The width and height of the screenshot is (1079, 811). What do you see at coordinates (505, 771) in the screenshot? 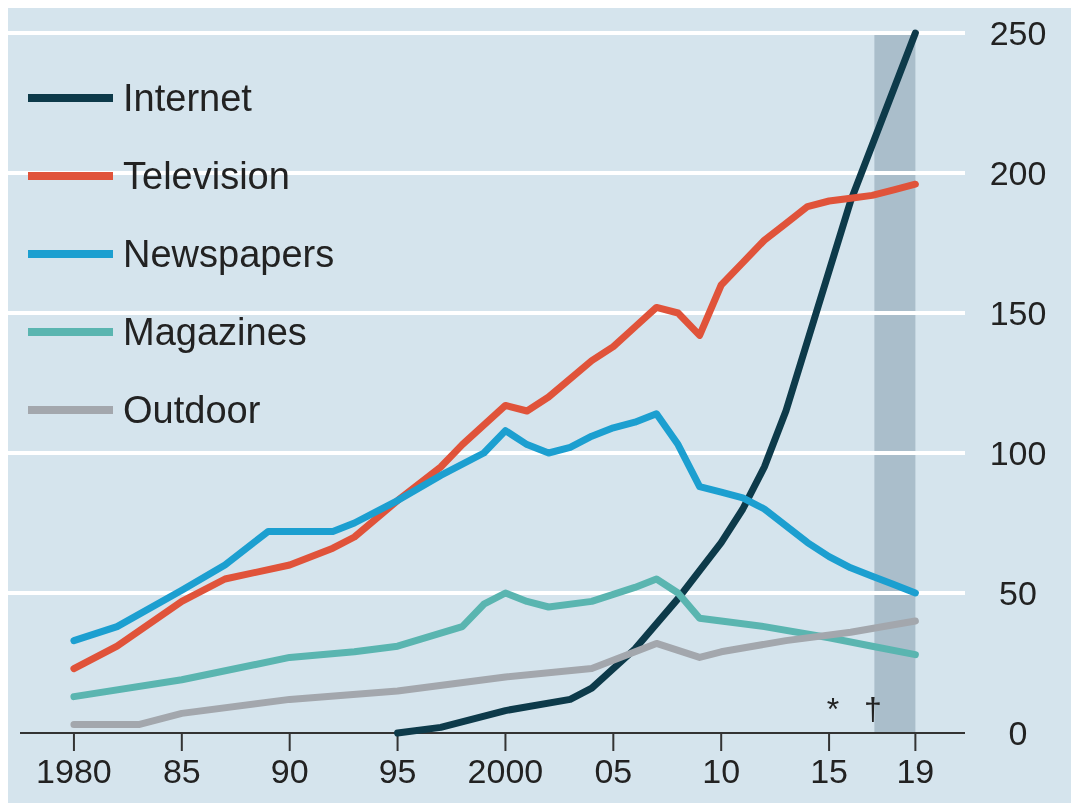
I see `x-tick-label: 2000` at bounding box center [505, 771].